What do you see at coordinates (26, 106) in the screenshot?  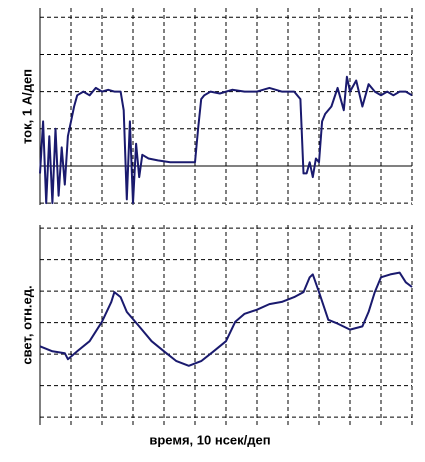 I see `y-axis-label: ток, 1 А/деп` at bounding box center [26, 106].